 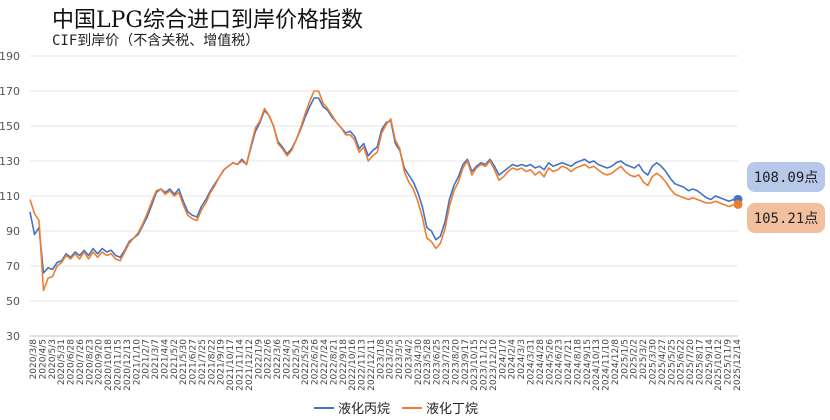 What do you see at coordinates (541, 362) in the screenshot?
I see `x-tick-label: 2024/4/28` at bounding box center [541, 362].